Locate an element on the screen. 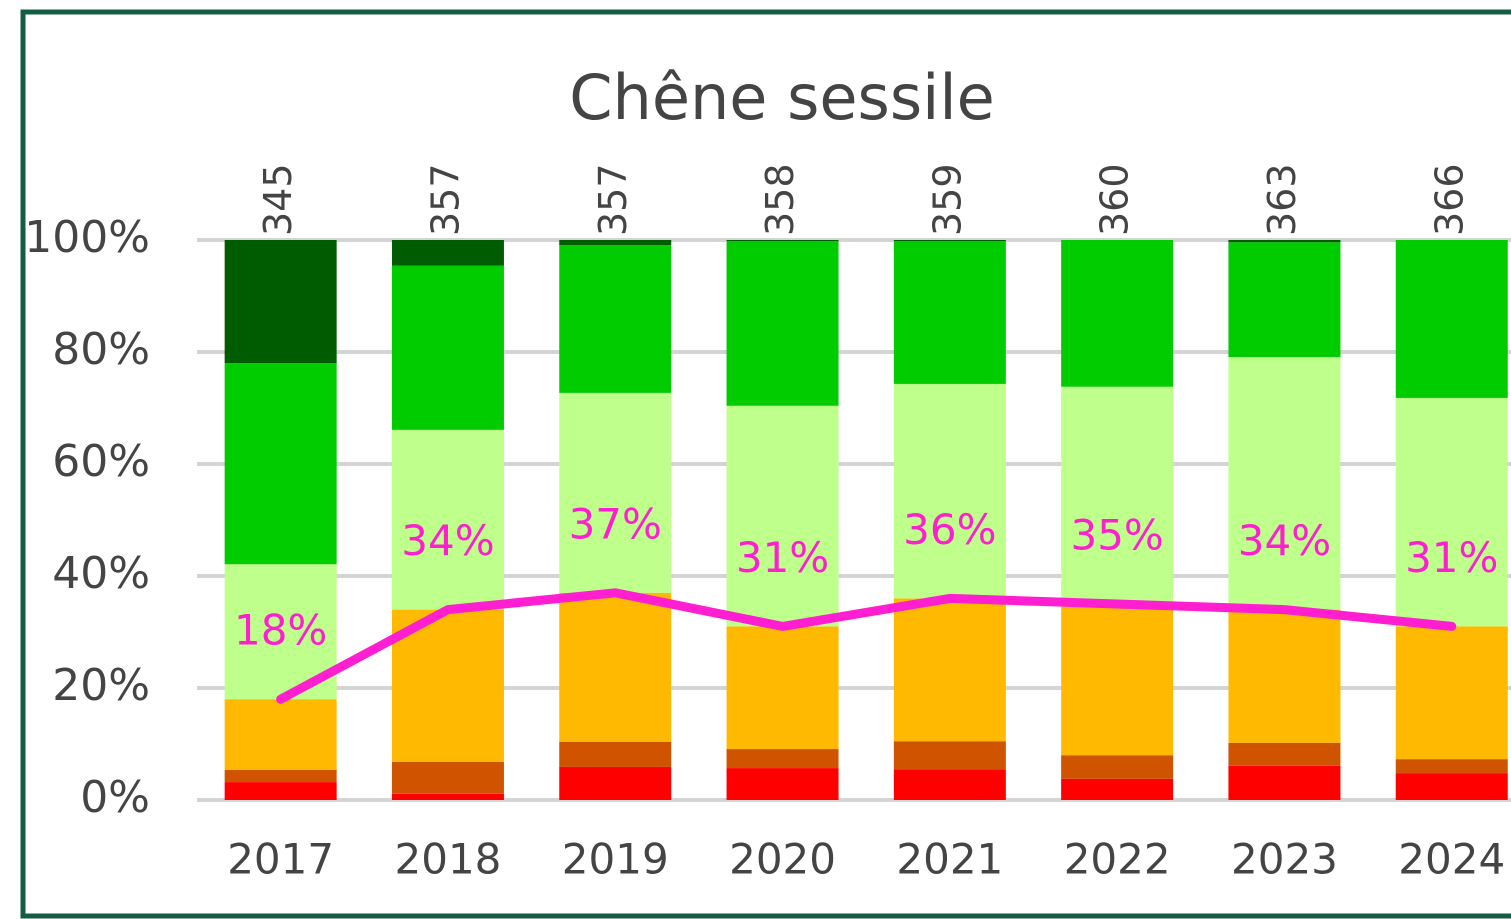 Image resolution: width=1511 pixels, height=919 pixels. y-tick-label: 0% is located at coordinates (115, 797).